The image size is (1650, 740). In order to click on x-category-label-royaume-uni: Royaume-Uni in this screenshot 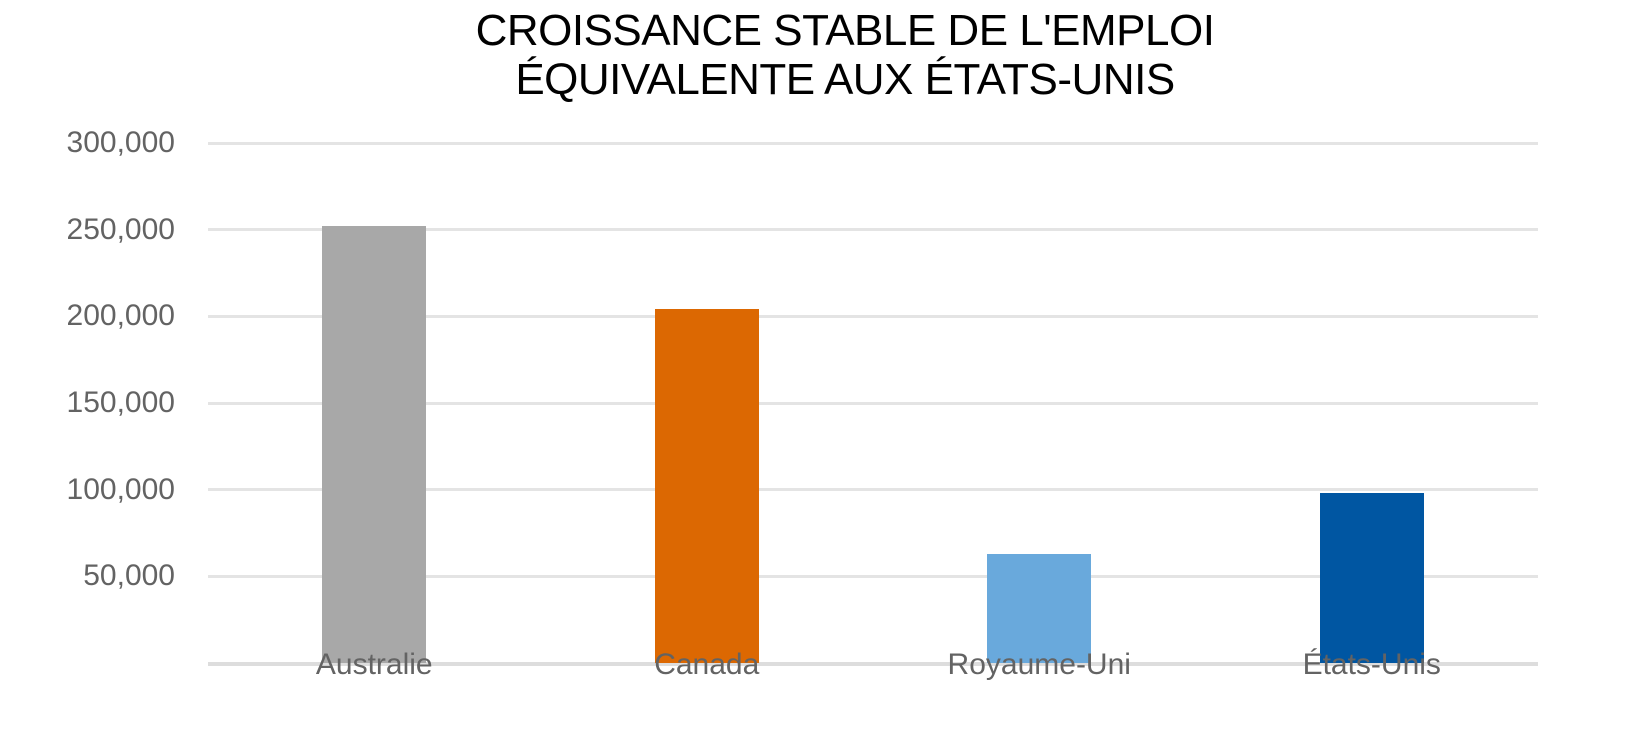, I will do `click(1039, 664)`.